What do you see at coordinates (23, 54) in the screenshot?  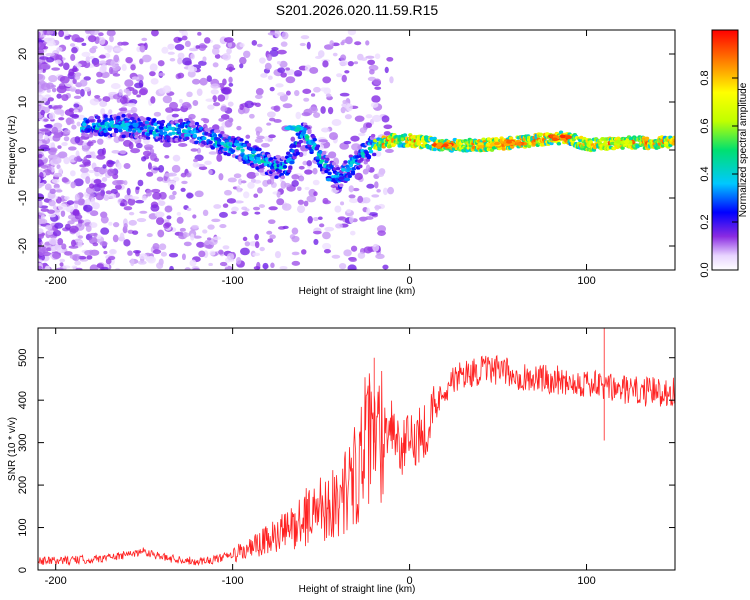 I see `spectrogram-y-tick-label: 20` at bounding box center [23, 54].